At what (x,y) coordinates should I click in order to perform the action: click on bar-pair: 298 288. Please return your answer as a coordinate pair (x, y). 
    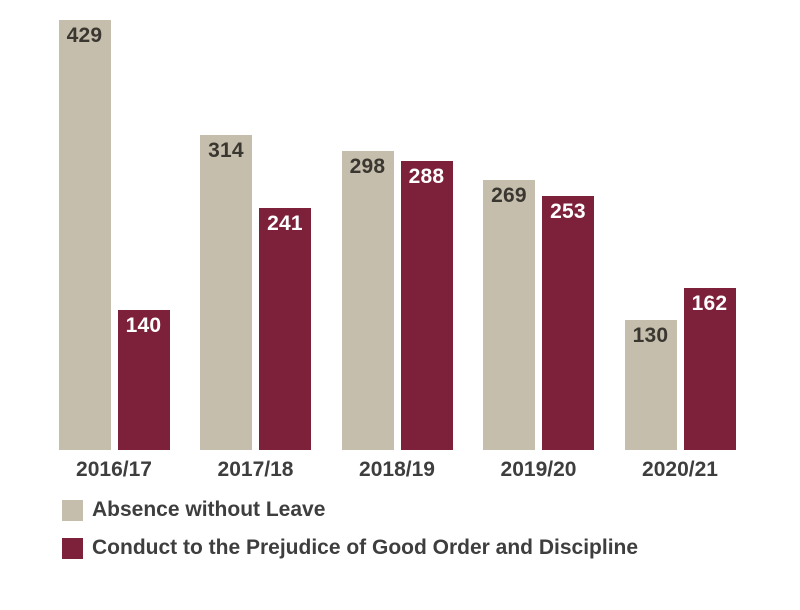
    Looking at the image, I should click on (397, 300).